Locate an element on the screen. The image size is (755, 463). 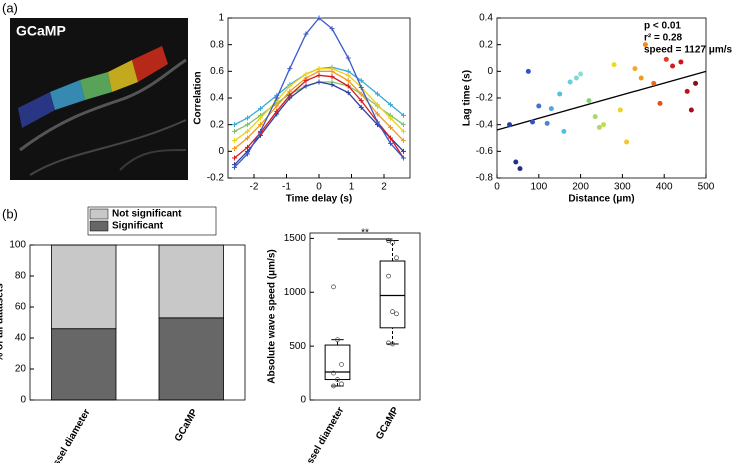
x-tick-label: 0 is located at coordinates (497, 187).